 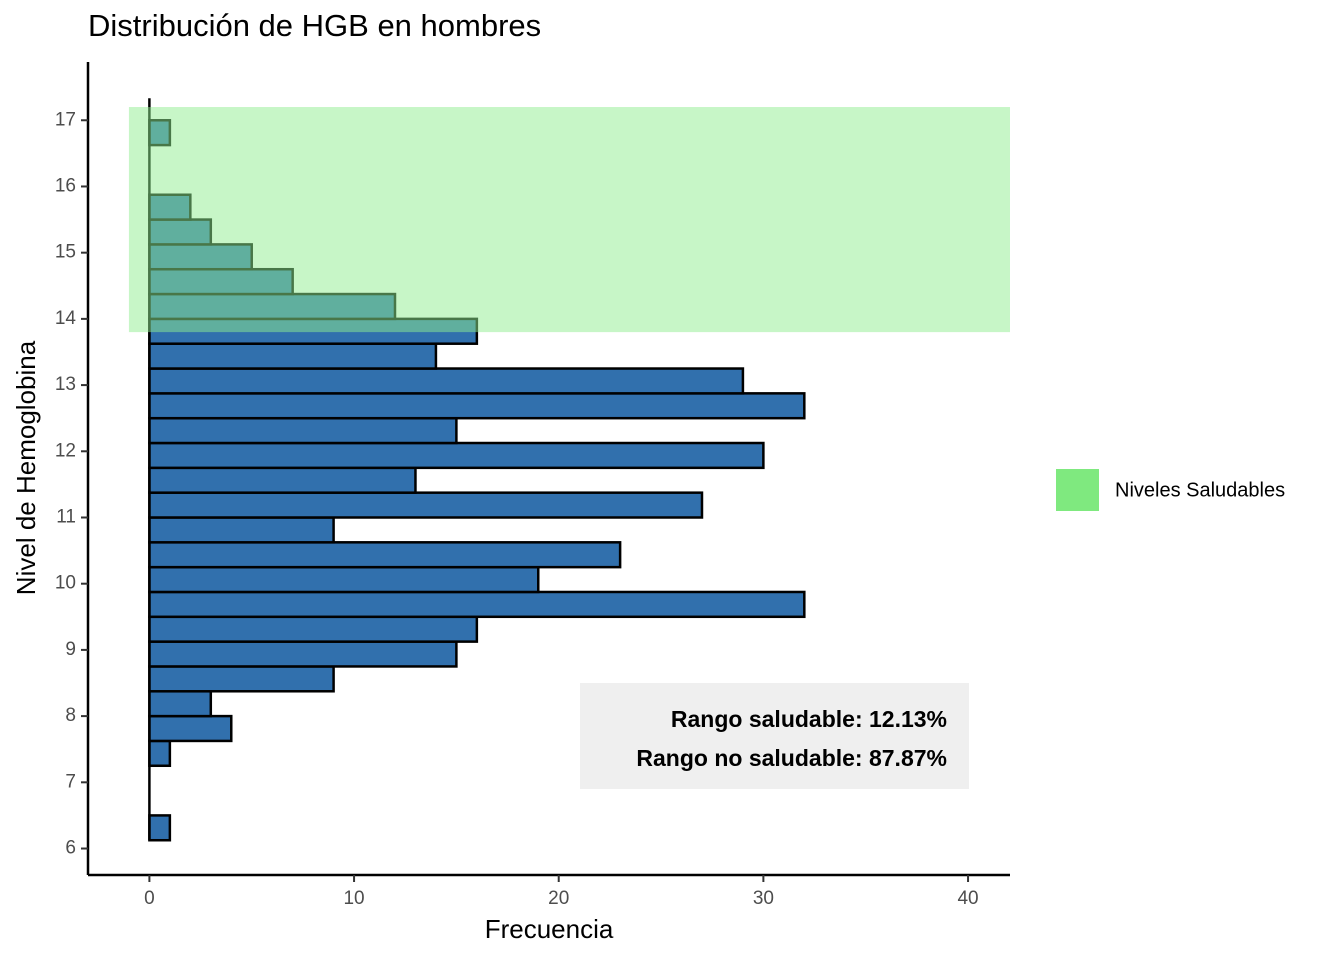 I want to click on annotation: Rango no saludable: 87.87%, so click(x=791, y=758).